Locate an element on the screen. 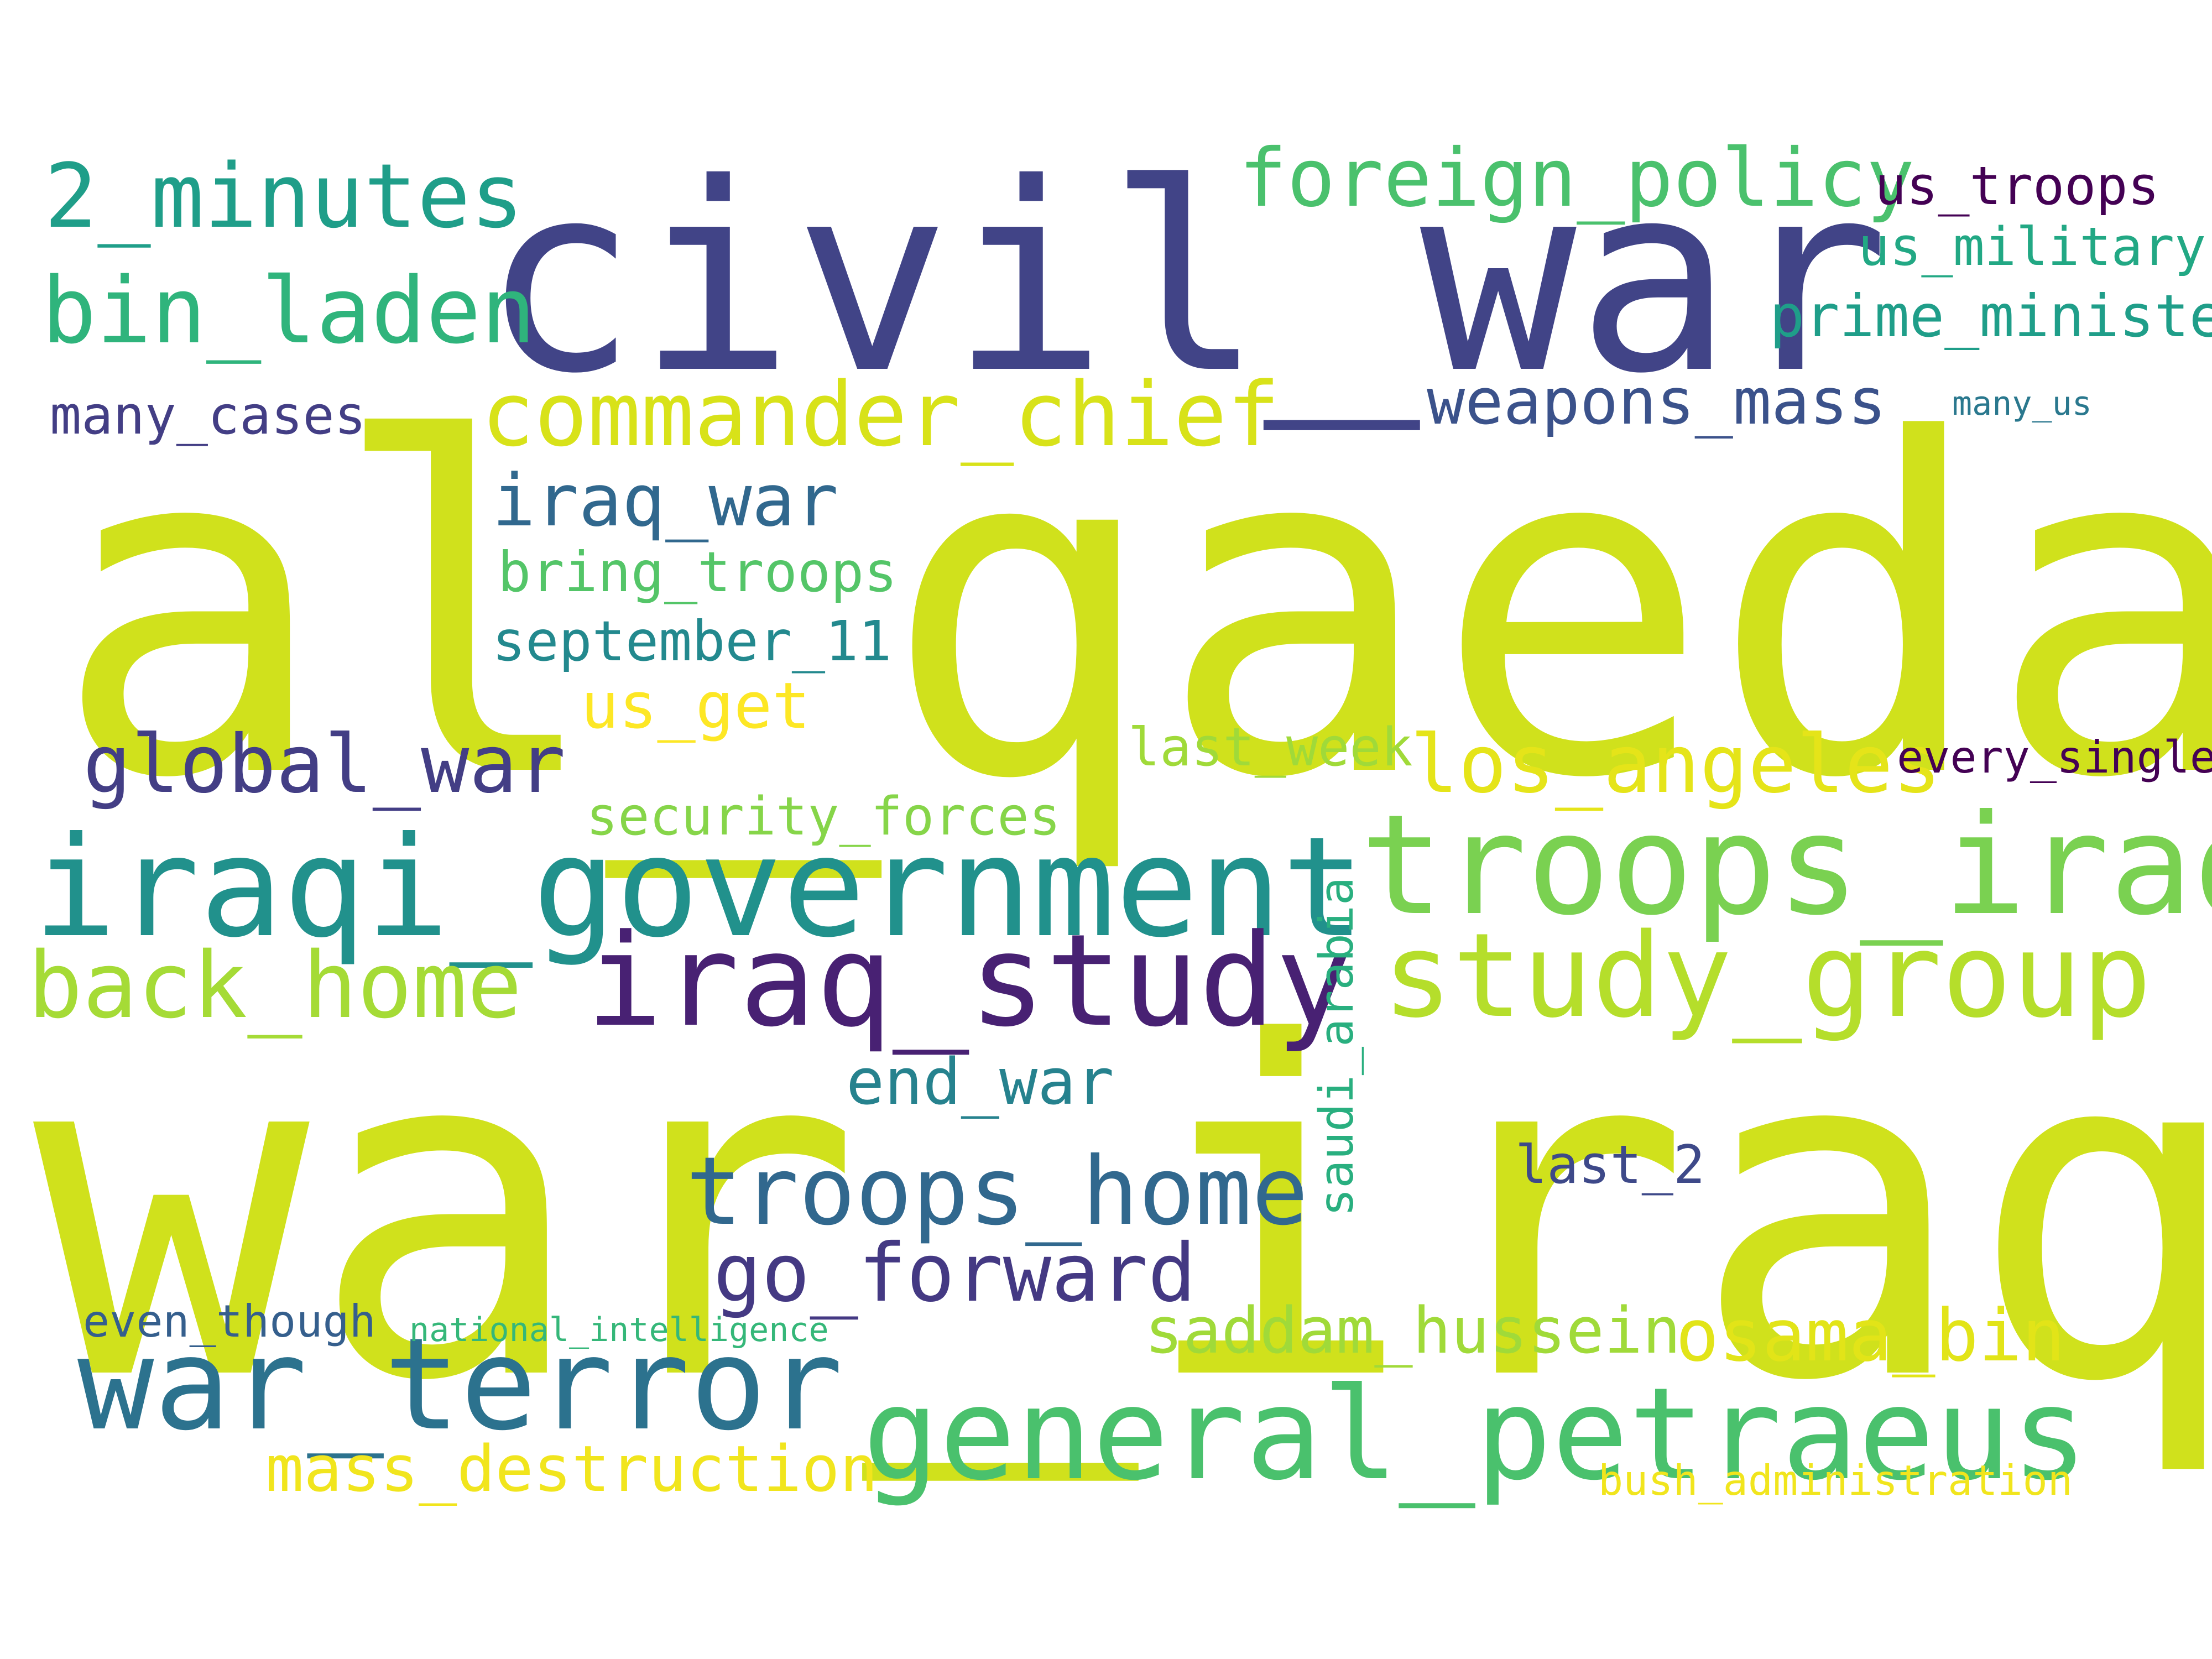 This screenshot has width=2212, height=1659. word-war-terror: war_terror is located at coordinates (460, 1385).